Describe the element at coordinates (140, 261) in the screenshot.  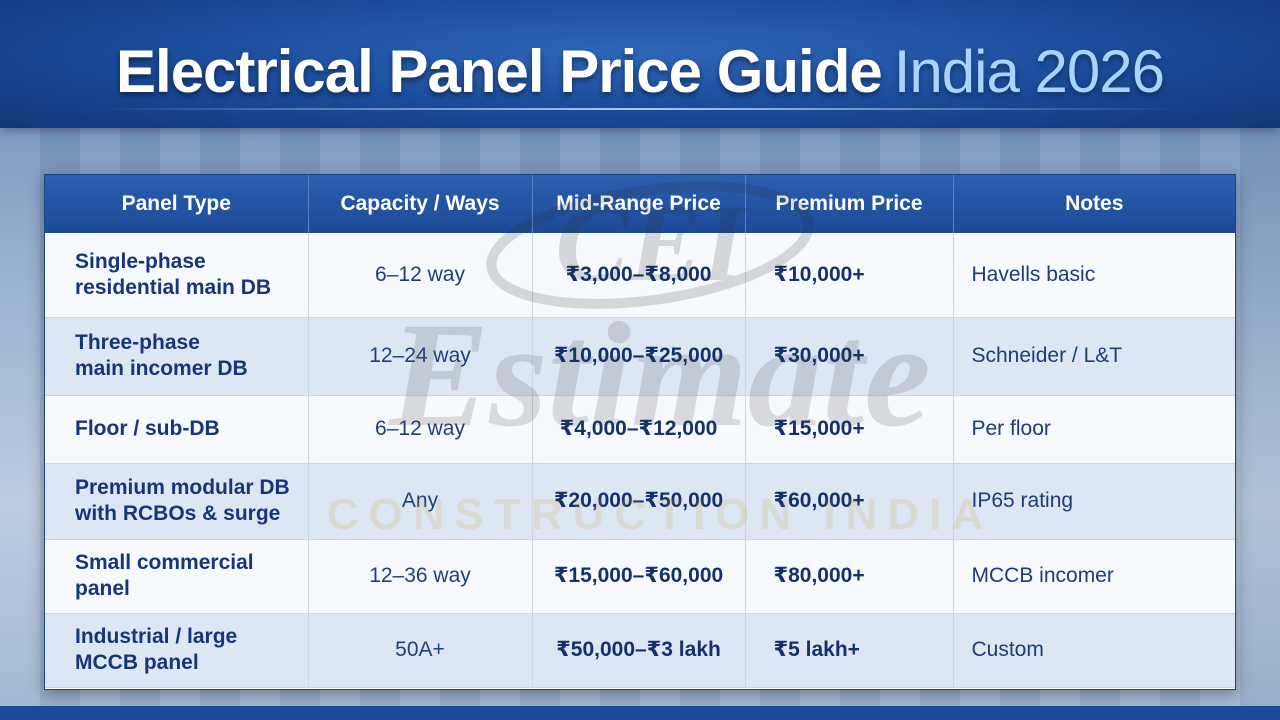
I see `type-line-1: Single-phase` at that location.